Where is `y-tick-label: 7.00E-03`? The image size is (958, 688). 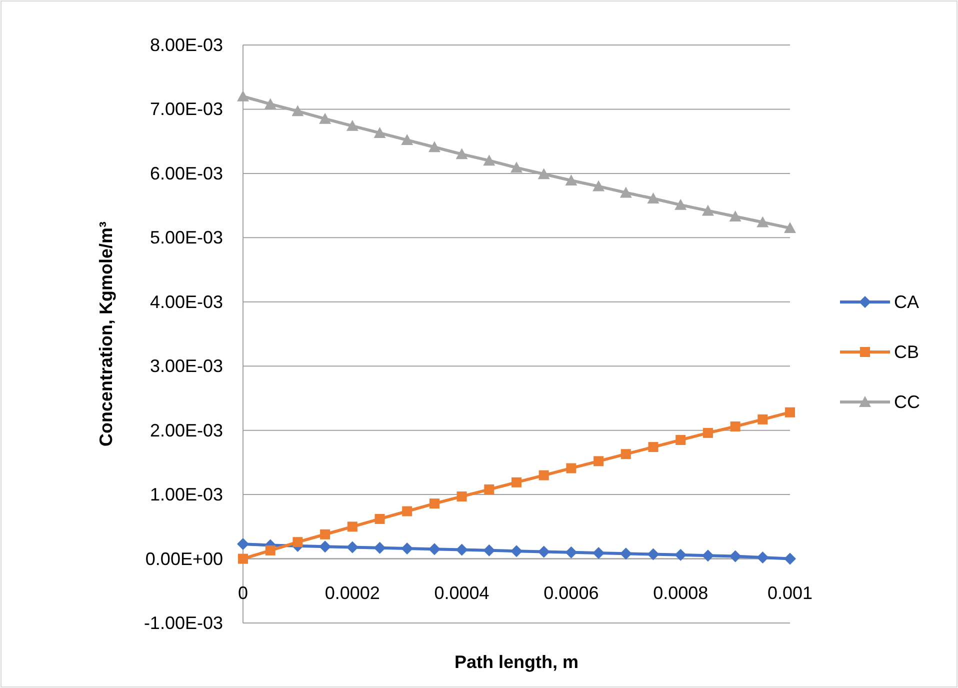
y-tick-label: 7.00E-03 is located at coordinates (186, 109).